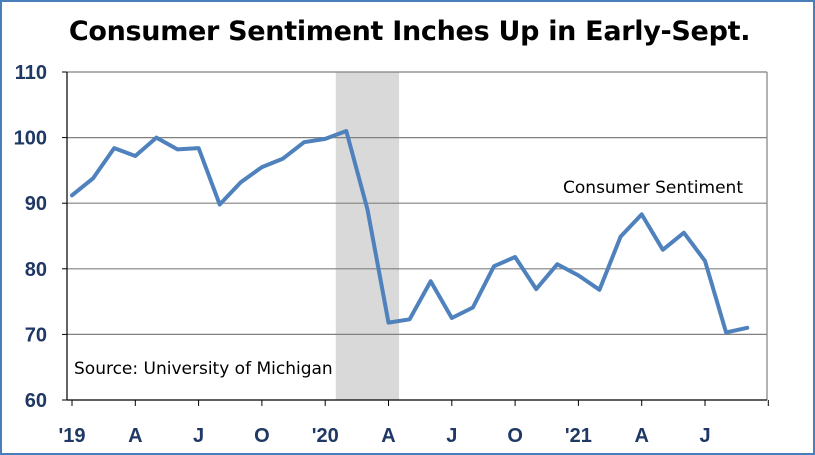 The width and height of the screenshot is (815, 455). I want to click on series-label: Consumer Sentiment, so click(653, 188).